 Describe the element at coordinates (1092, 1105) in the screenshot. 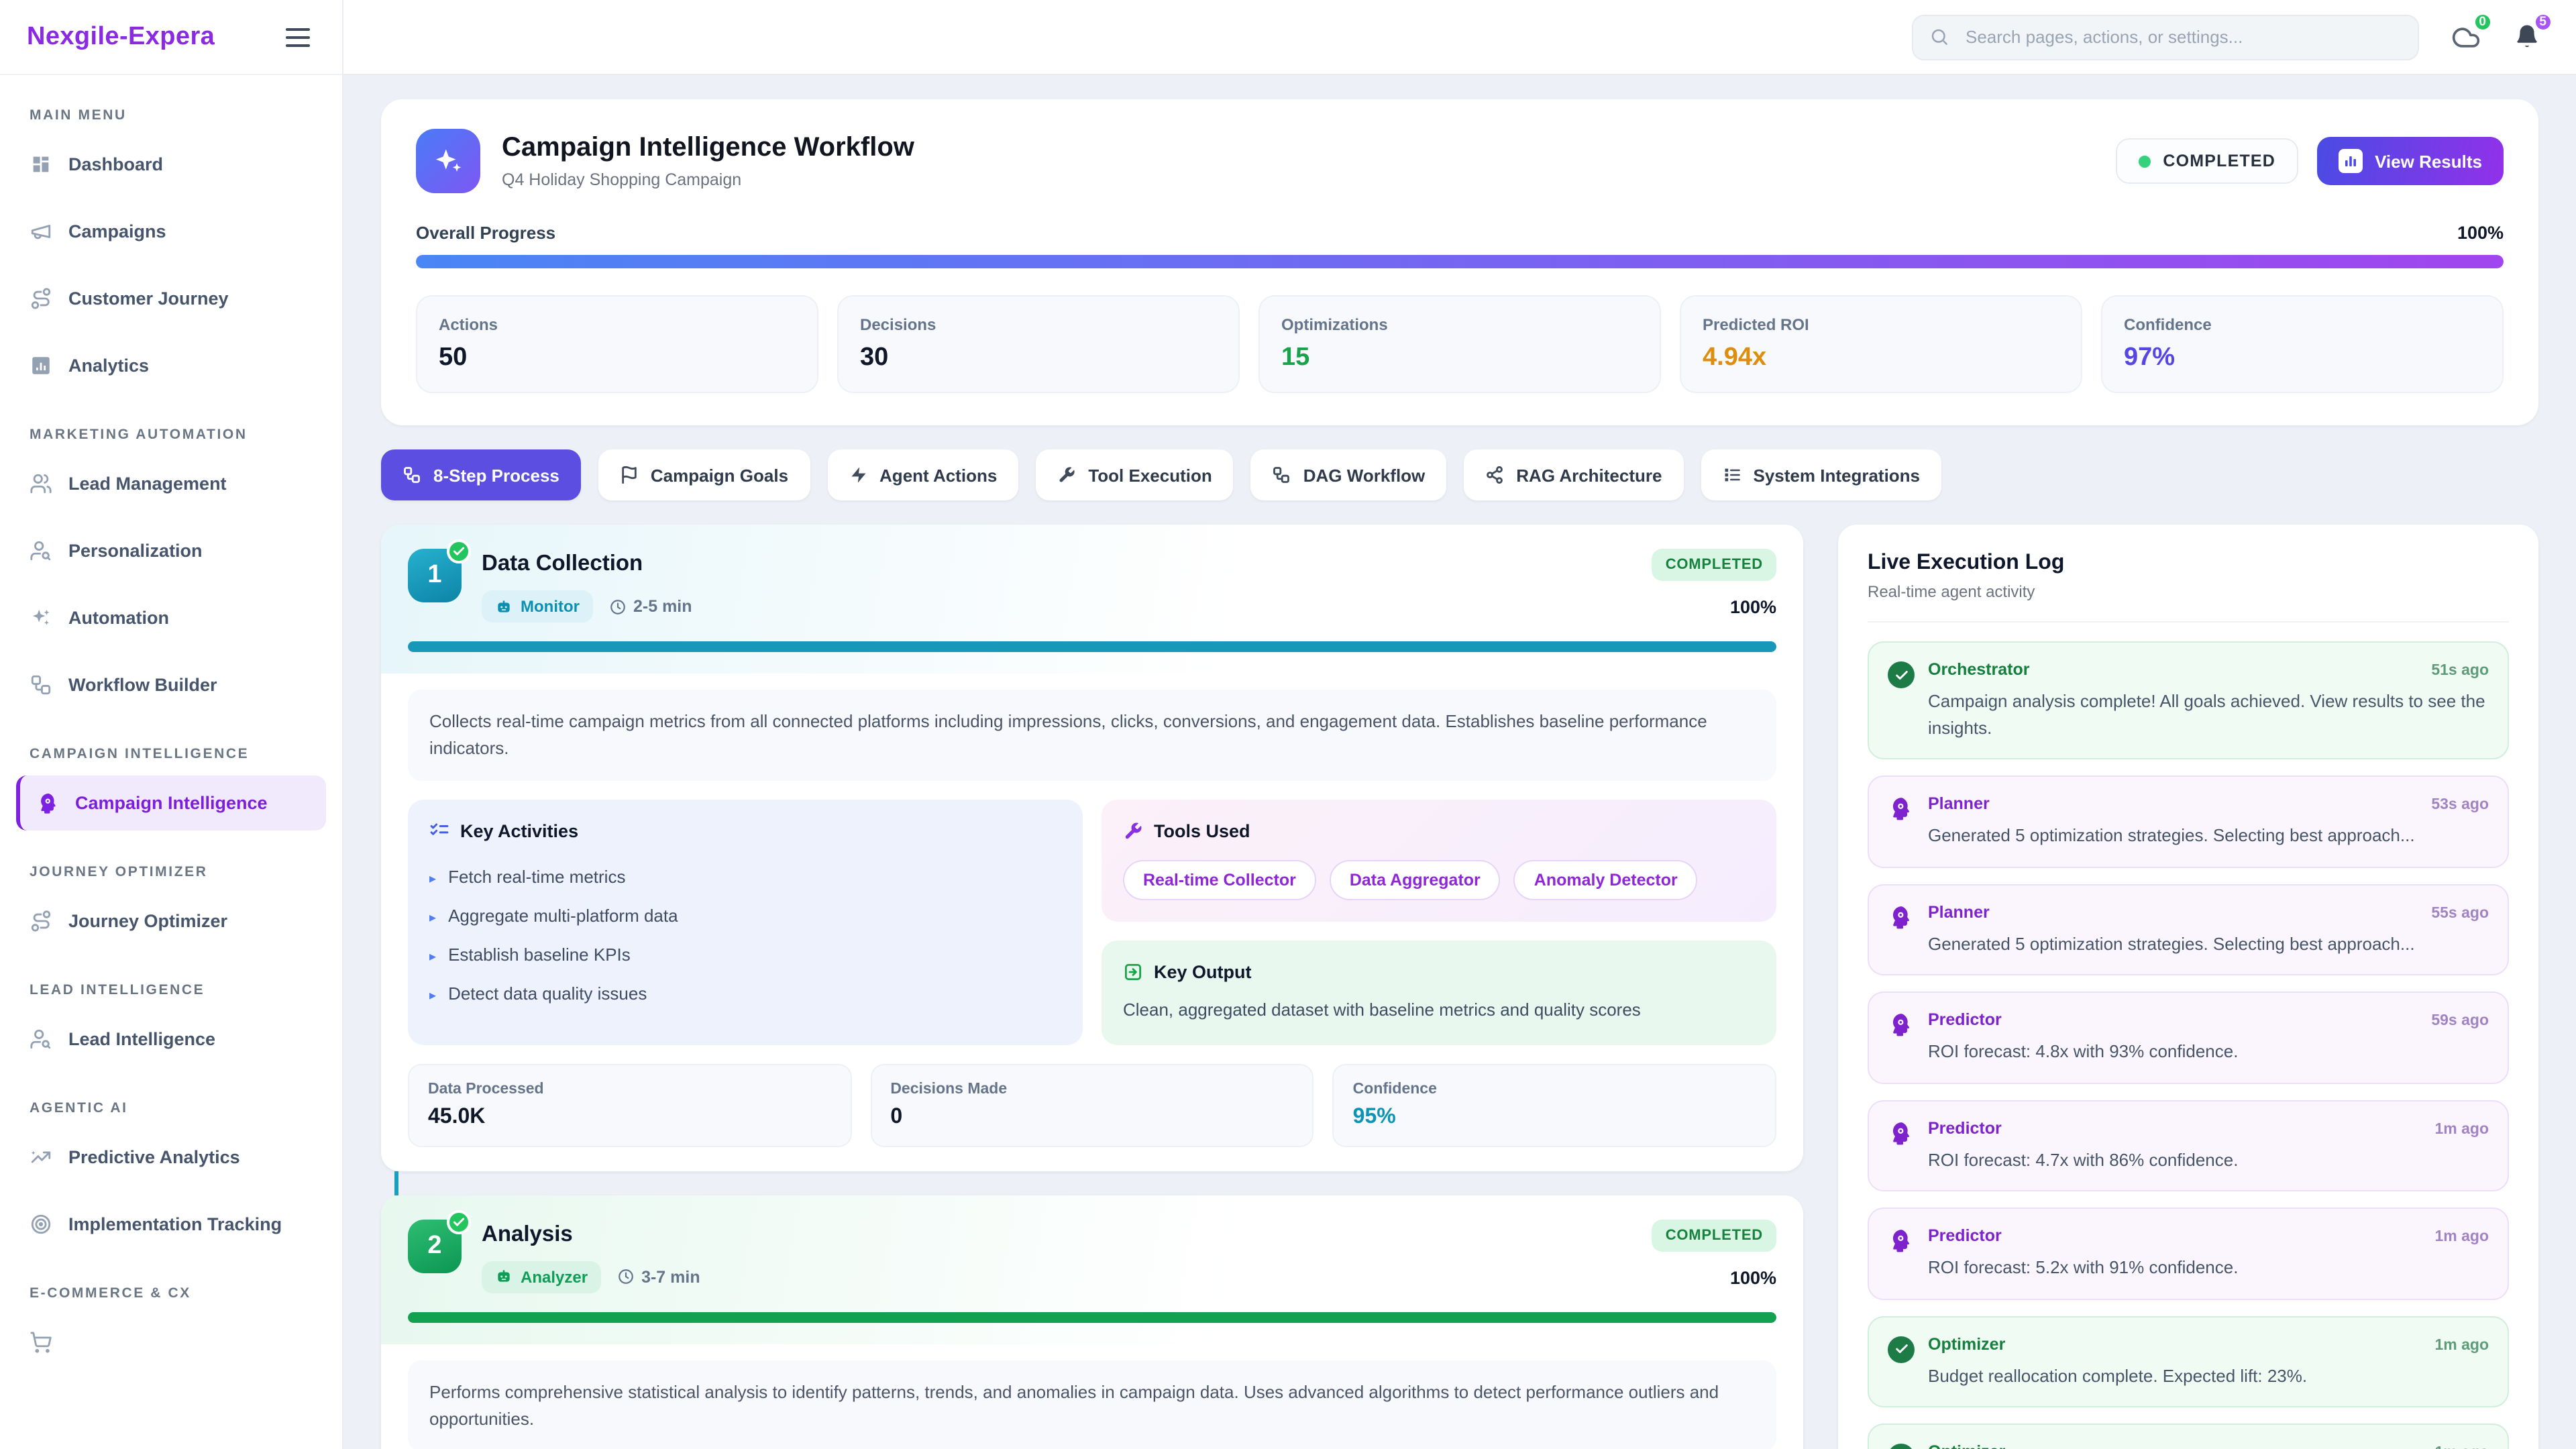

I see `metric-decisions-made: Decisions Made 0` at that location.